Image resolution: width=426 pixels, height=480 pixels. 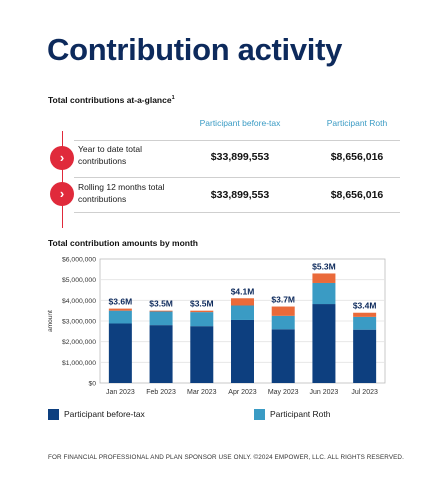 I want to click on column-header-before-tax: Participant before-tax, so click(x=240, y=123).